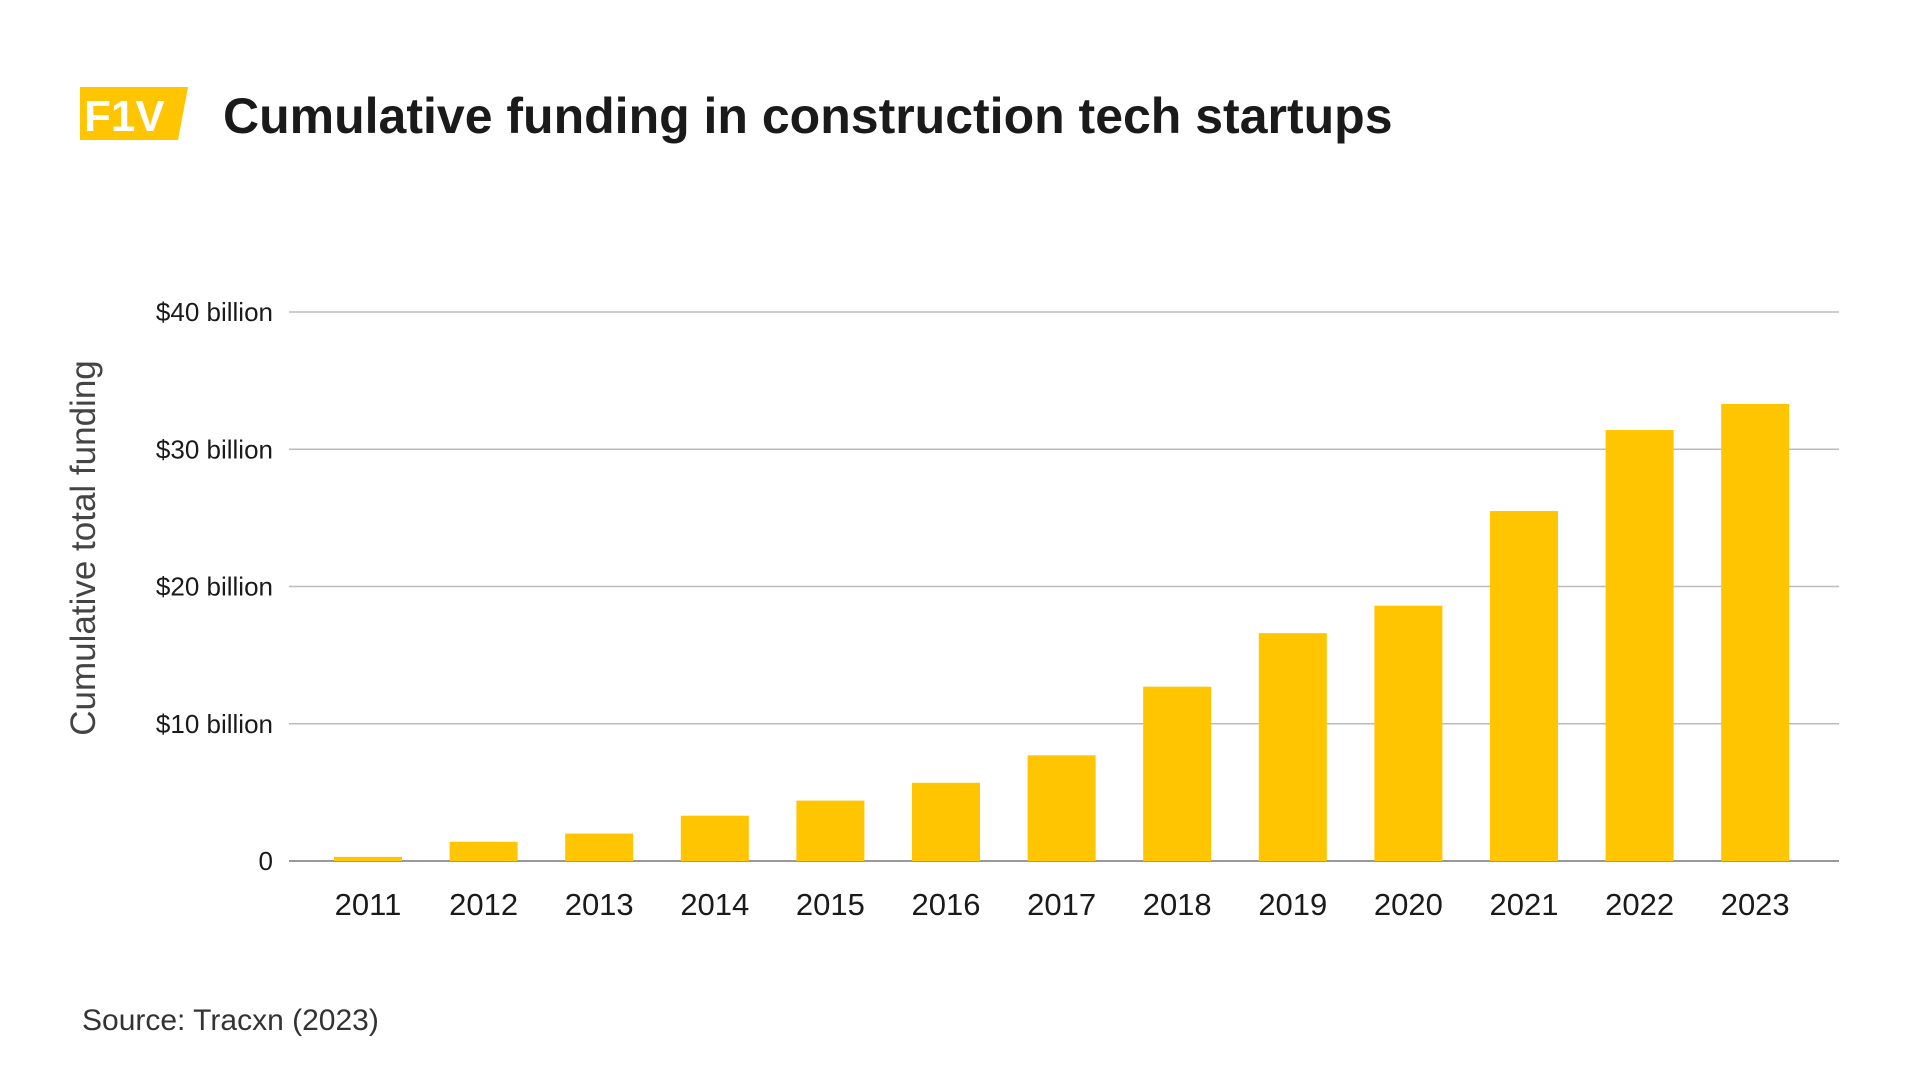  Describe the element at coordinates (483, 904) in the screenshot. I see `x-tick-label: 2012` at that location.